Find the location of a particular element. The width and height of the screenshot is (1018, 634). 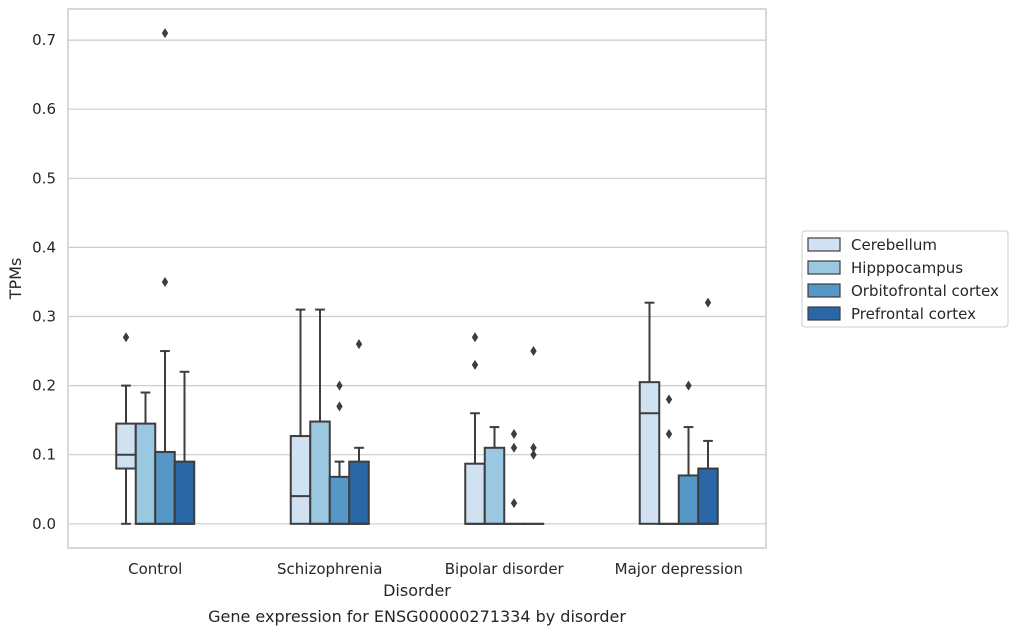

y-tick-label: 0.6 is located at coordinates (44, 109).